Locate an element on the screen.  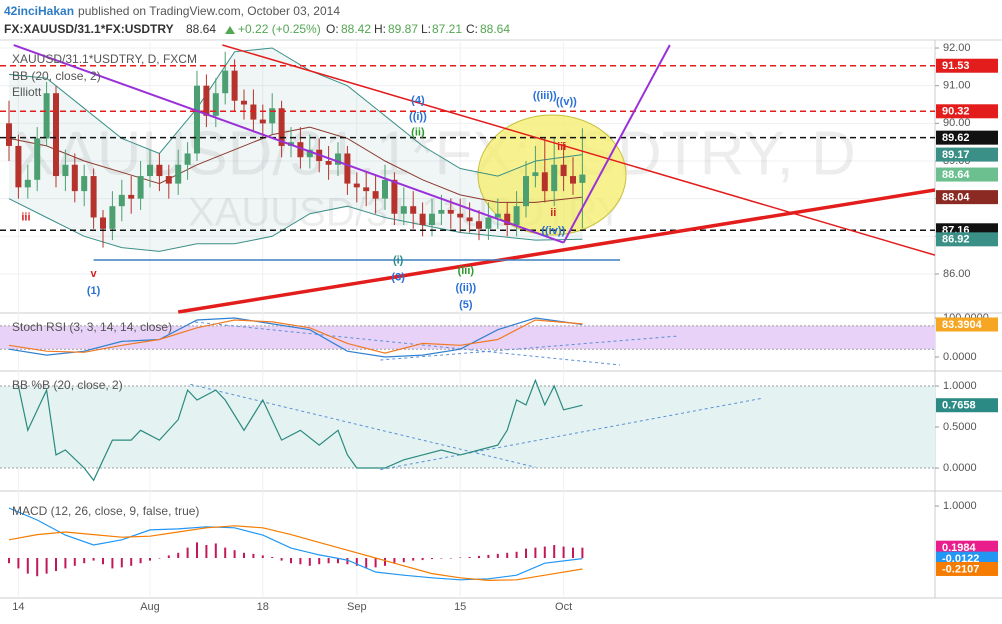
elliott-label: ((iv)) is located at coordinates (553, 231).